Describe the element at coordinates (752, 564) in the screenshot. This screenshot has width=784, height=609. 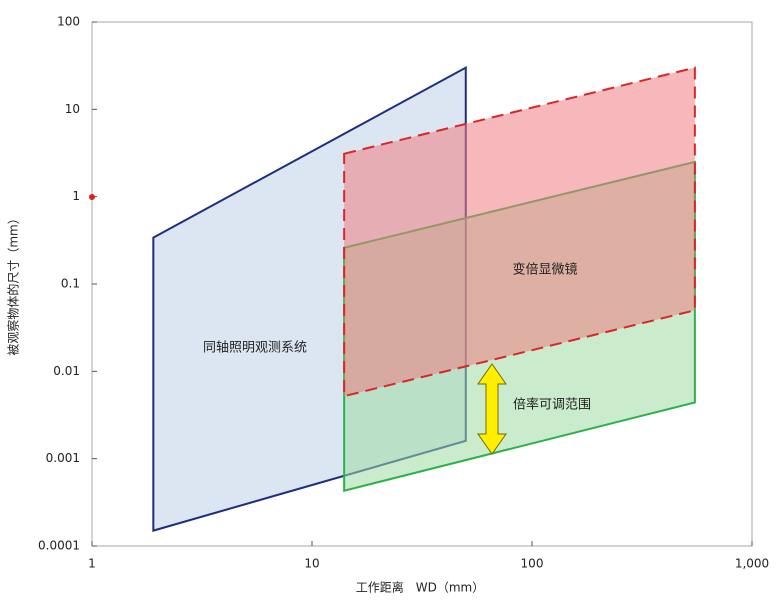
I see `x-tick-label: 1,000` at that location.